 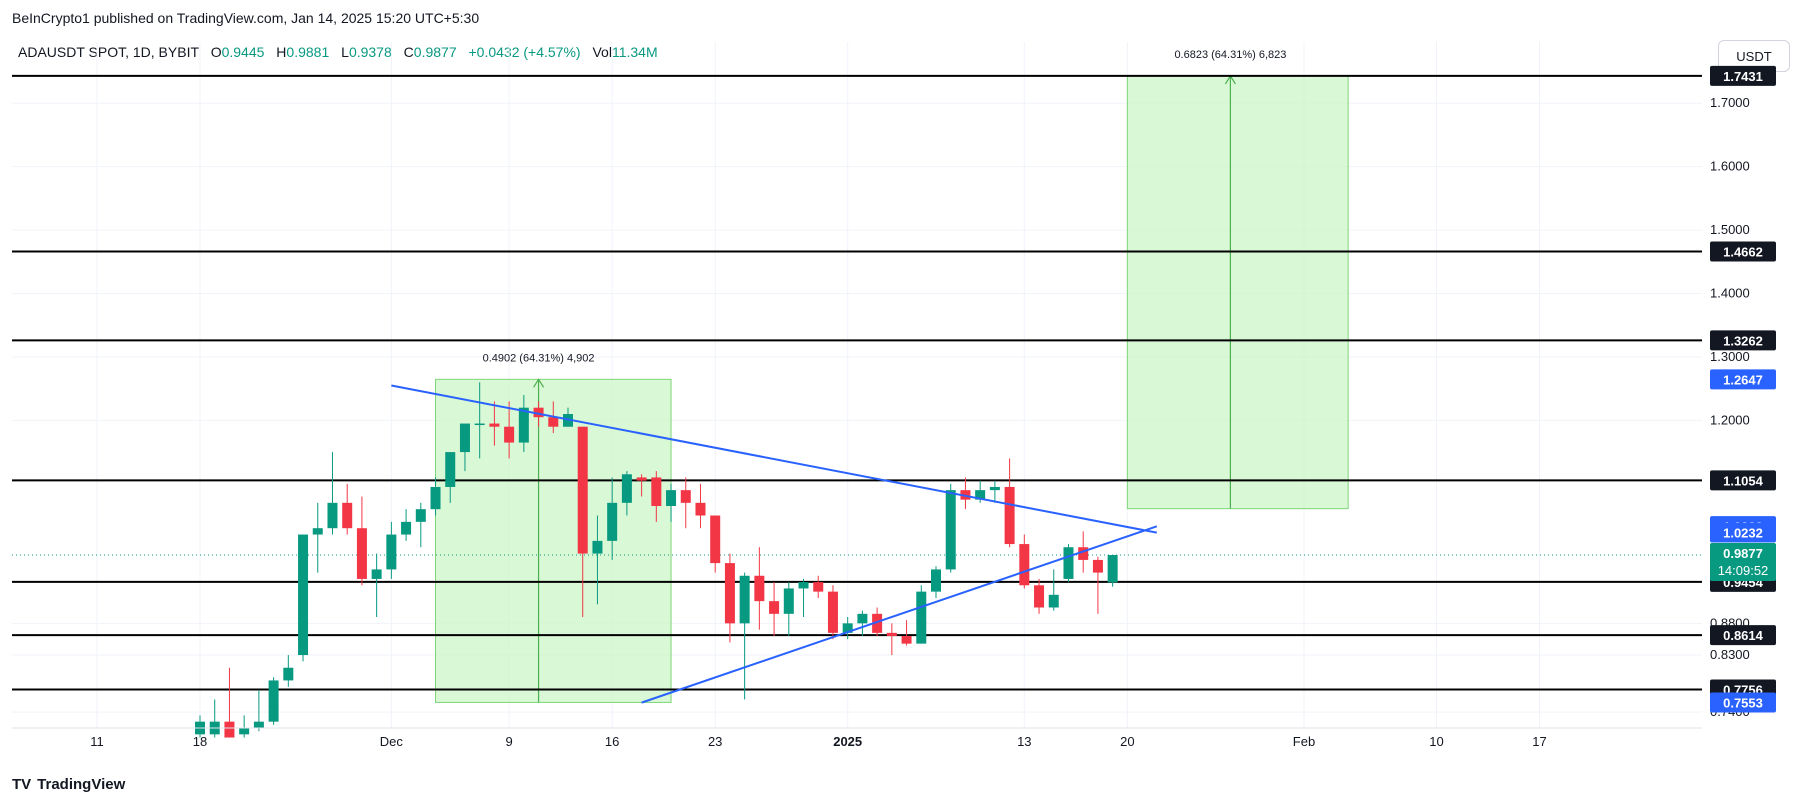 I want to click on low-label: L, so click(x=345, y=52).